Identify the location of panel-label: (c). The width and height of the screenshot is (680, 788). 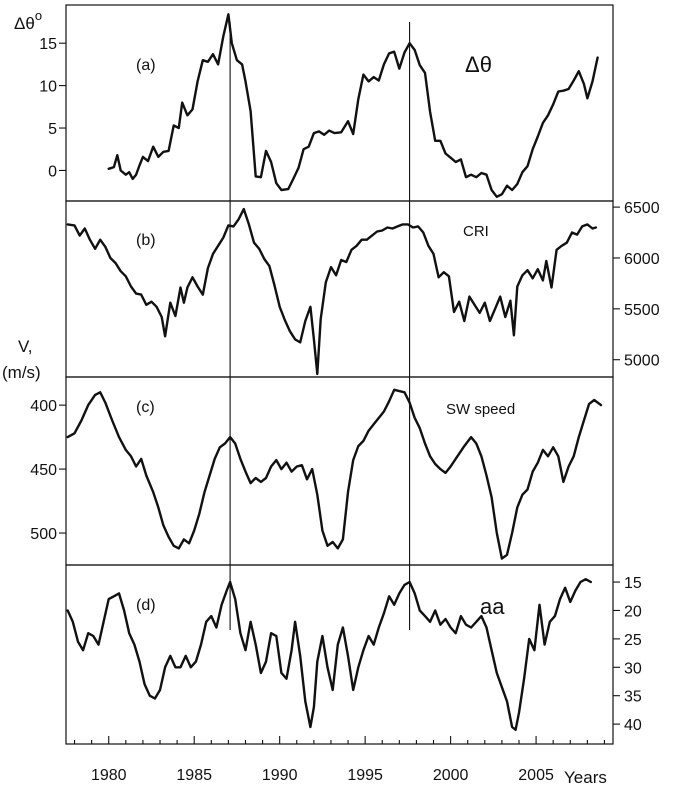
(145, 407).